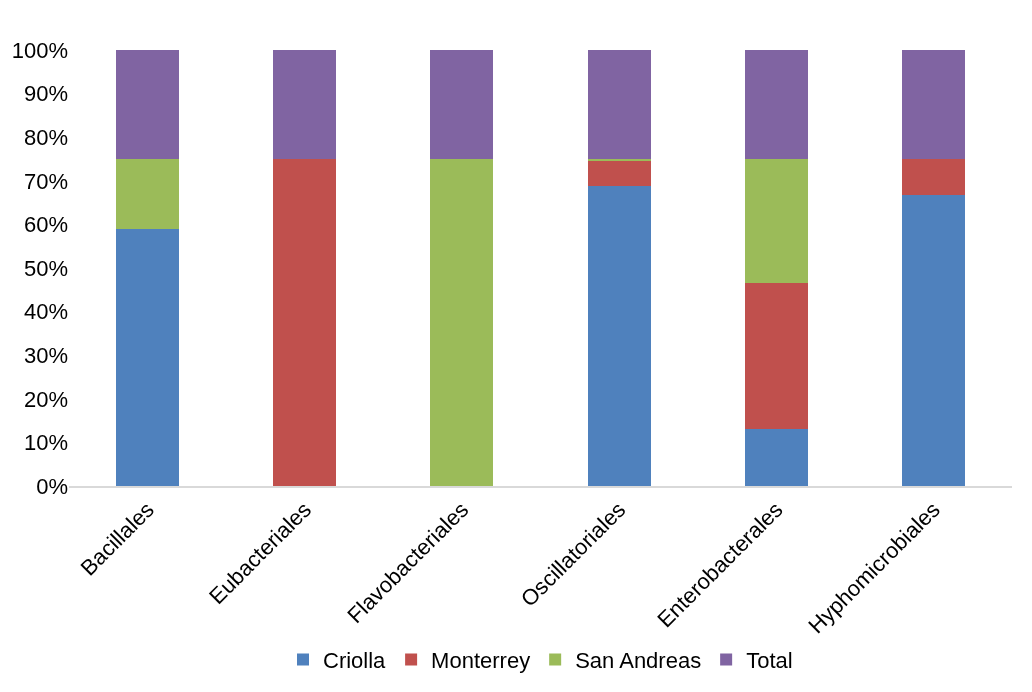 The height and width of the screenshot is (692, 1032). Describe the element at coordinates (45, 443) in the screenshot. I see `y-tick-label: 10%` at that location.